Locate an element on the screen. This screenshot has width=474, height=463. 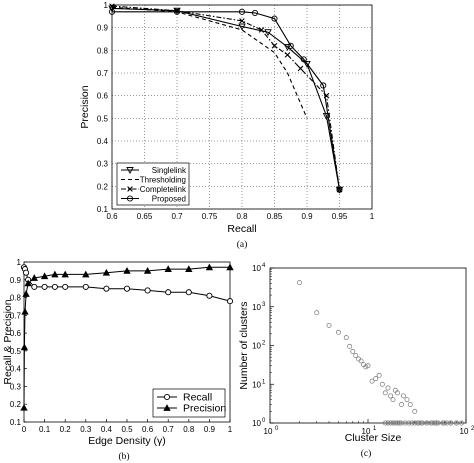
x-tick-label: 0.8 is located at coordinates (242, 216).